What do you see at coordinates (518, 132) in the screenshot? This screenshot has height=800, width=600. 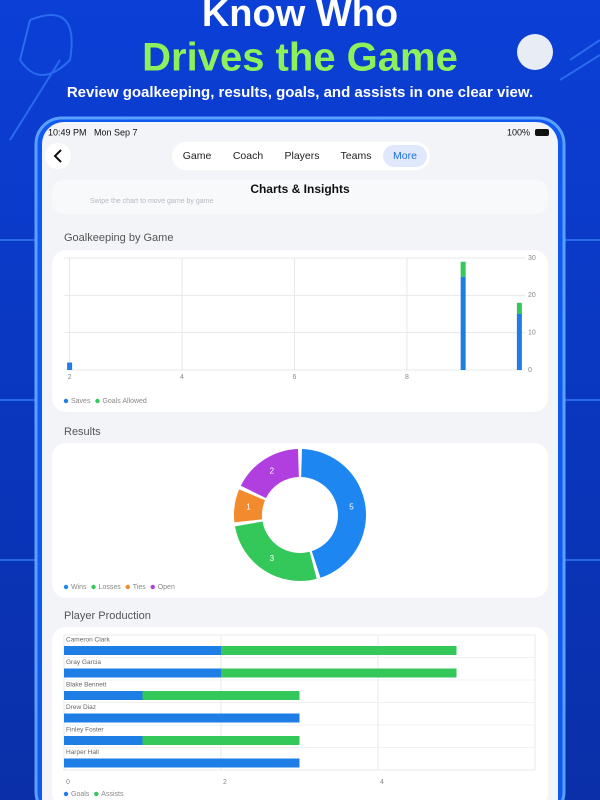 I see `status-battery: 100%` at bounding box center [518, 132].